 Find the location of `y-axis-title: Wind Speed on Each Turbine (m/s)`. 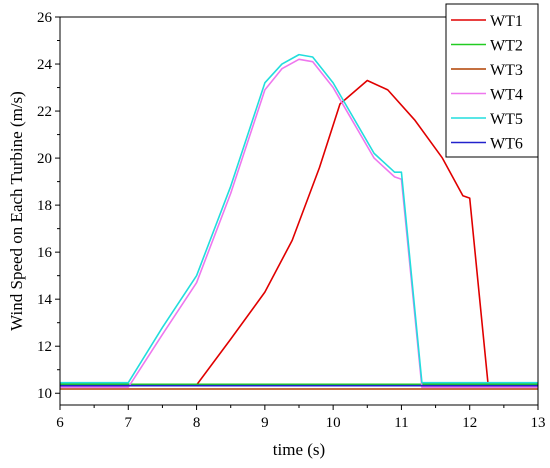

y-axis-title: Wind Speed on Each Turbine (m/s) is located at coordinates (16, 211).